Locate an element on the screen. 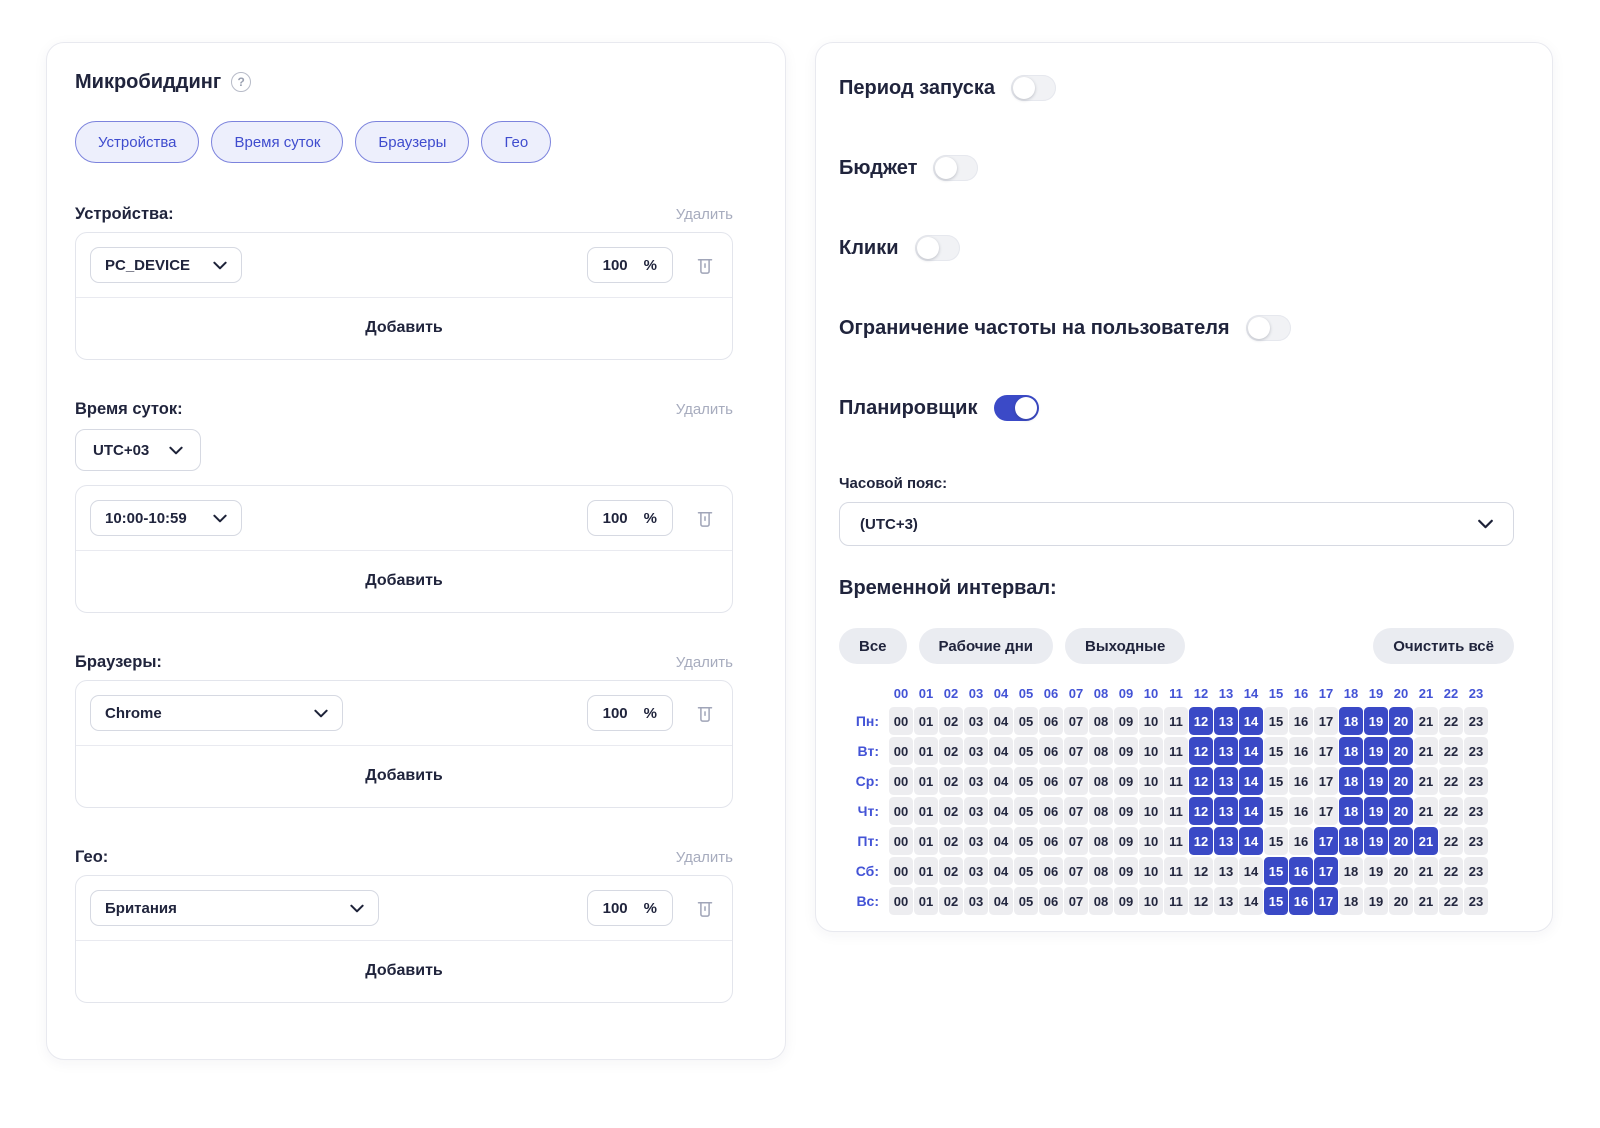 This screenshot has width=1600, height=1128. hour-cell-sat-16: 16 is located at coordinates (1301, 871).